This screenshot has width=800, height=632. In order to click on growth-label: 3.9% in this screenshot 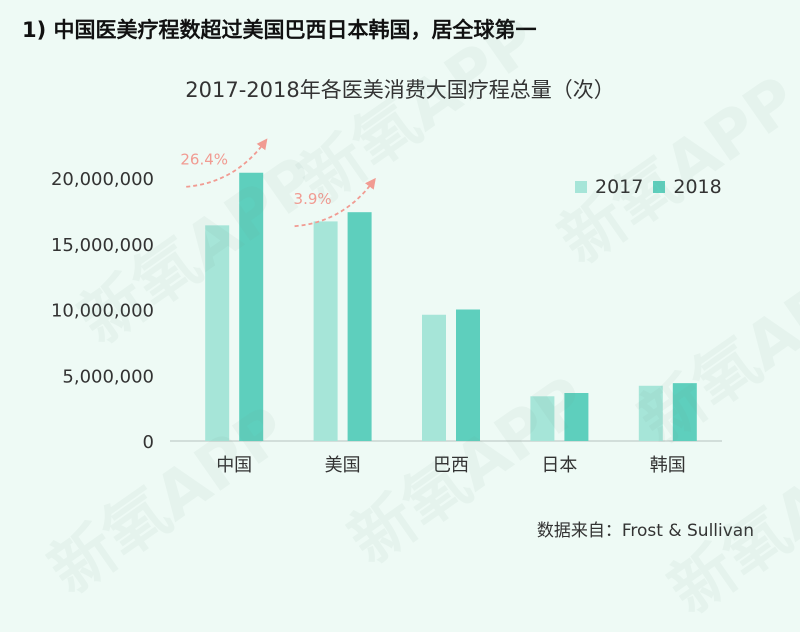, I will do `click(313, 199)`.